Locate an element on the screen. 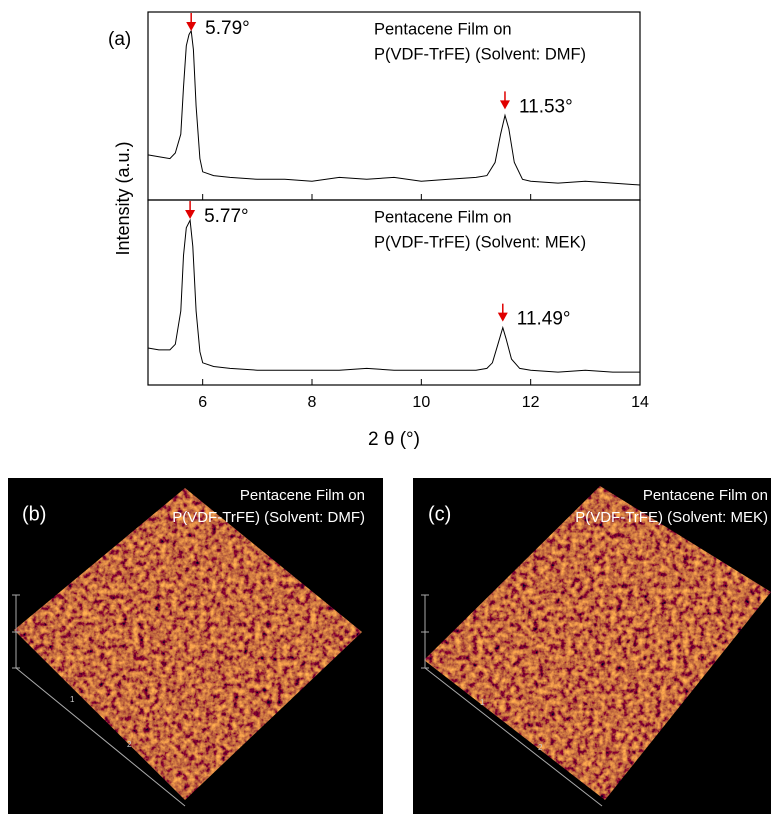 This screenshot has height=814, width=771. panel-label: (c) is located at coordinates (439, 514).